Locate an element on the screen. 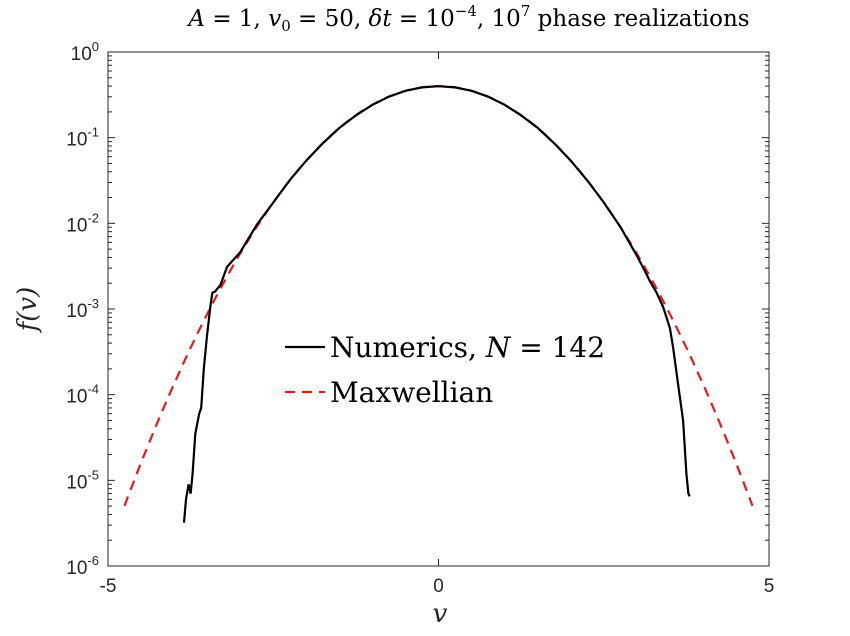 The height and width of the screenshot is (636, 850). y-tick-label: 10⁻⁴ is located at coordinates (82, 395).